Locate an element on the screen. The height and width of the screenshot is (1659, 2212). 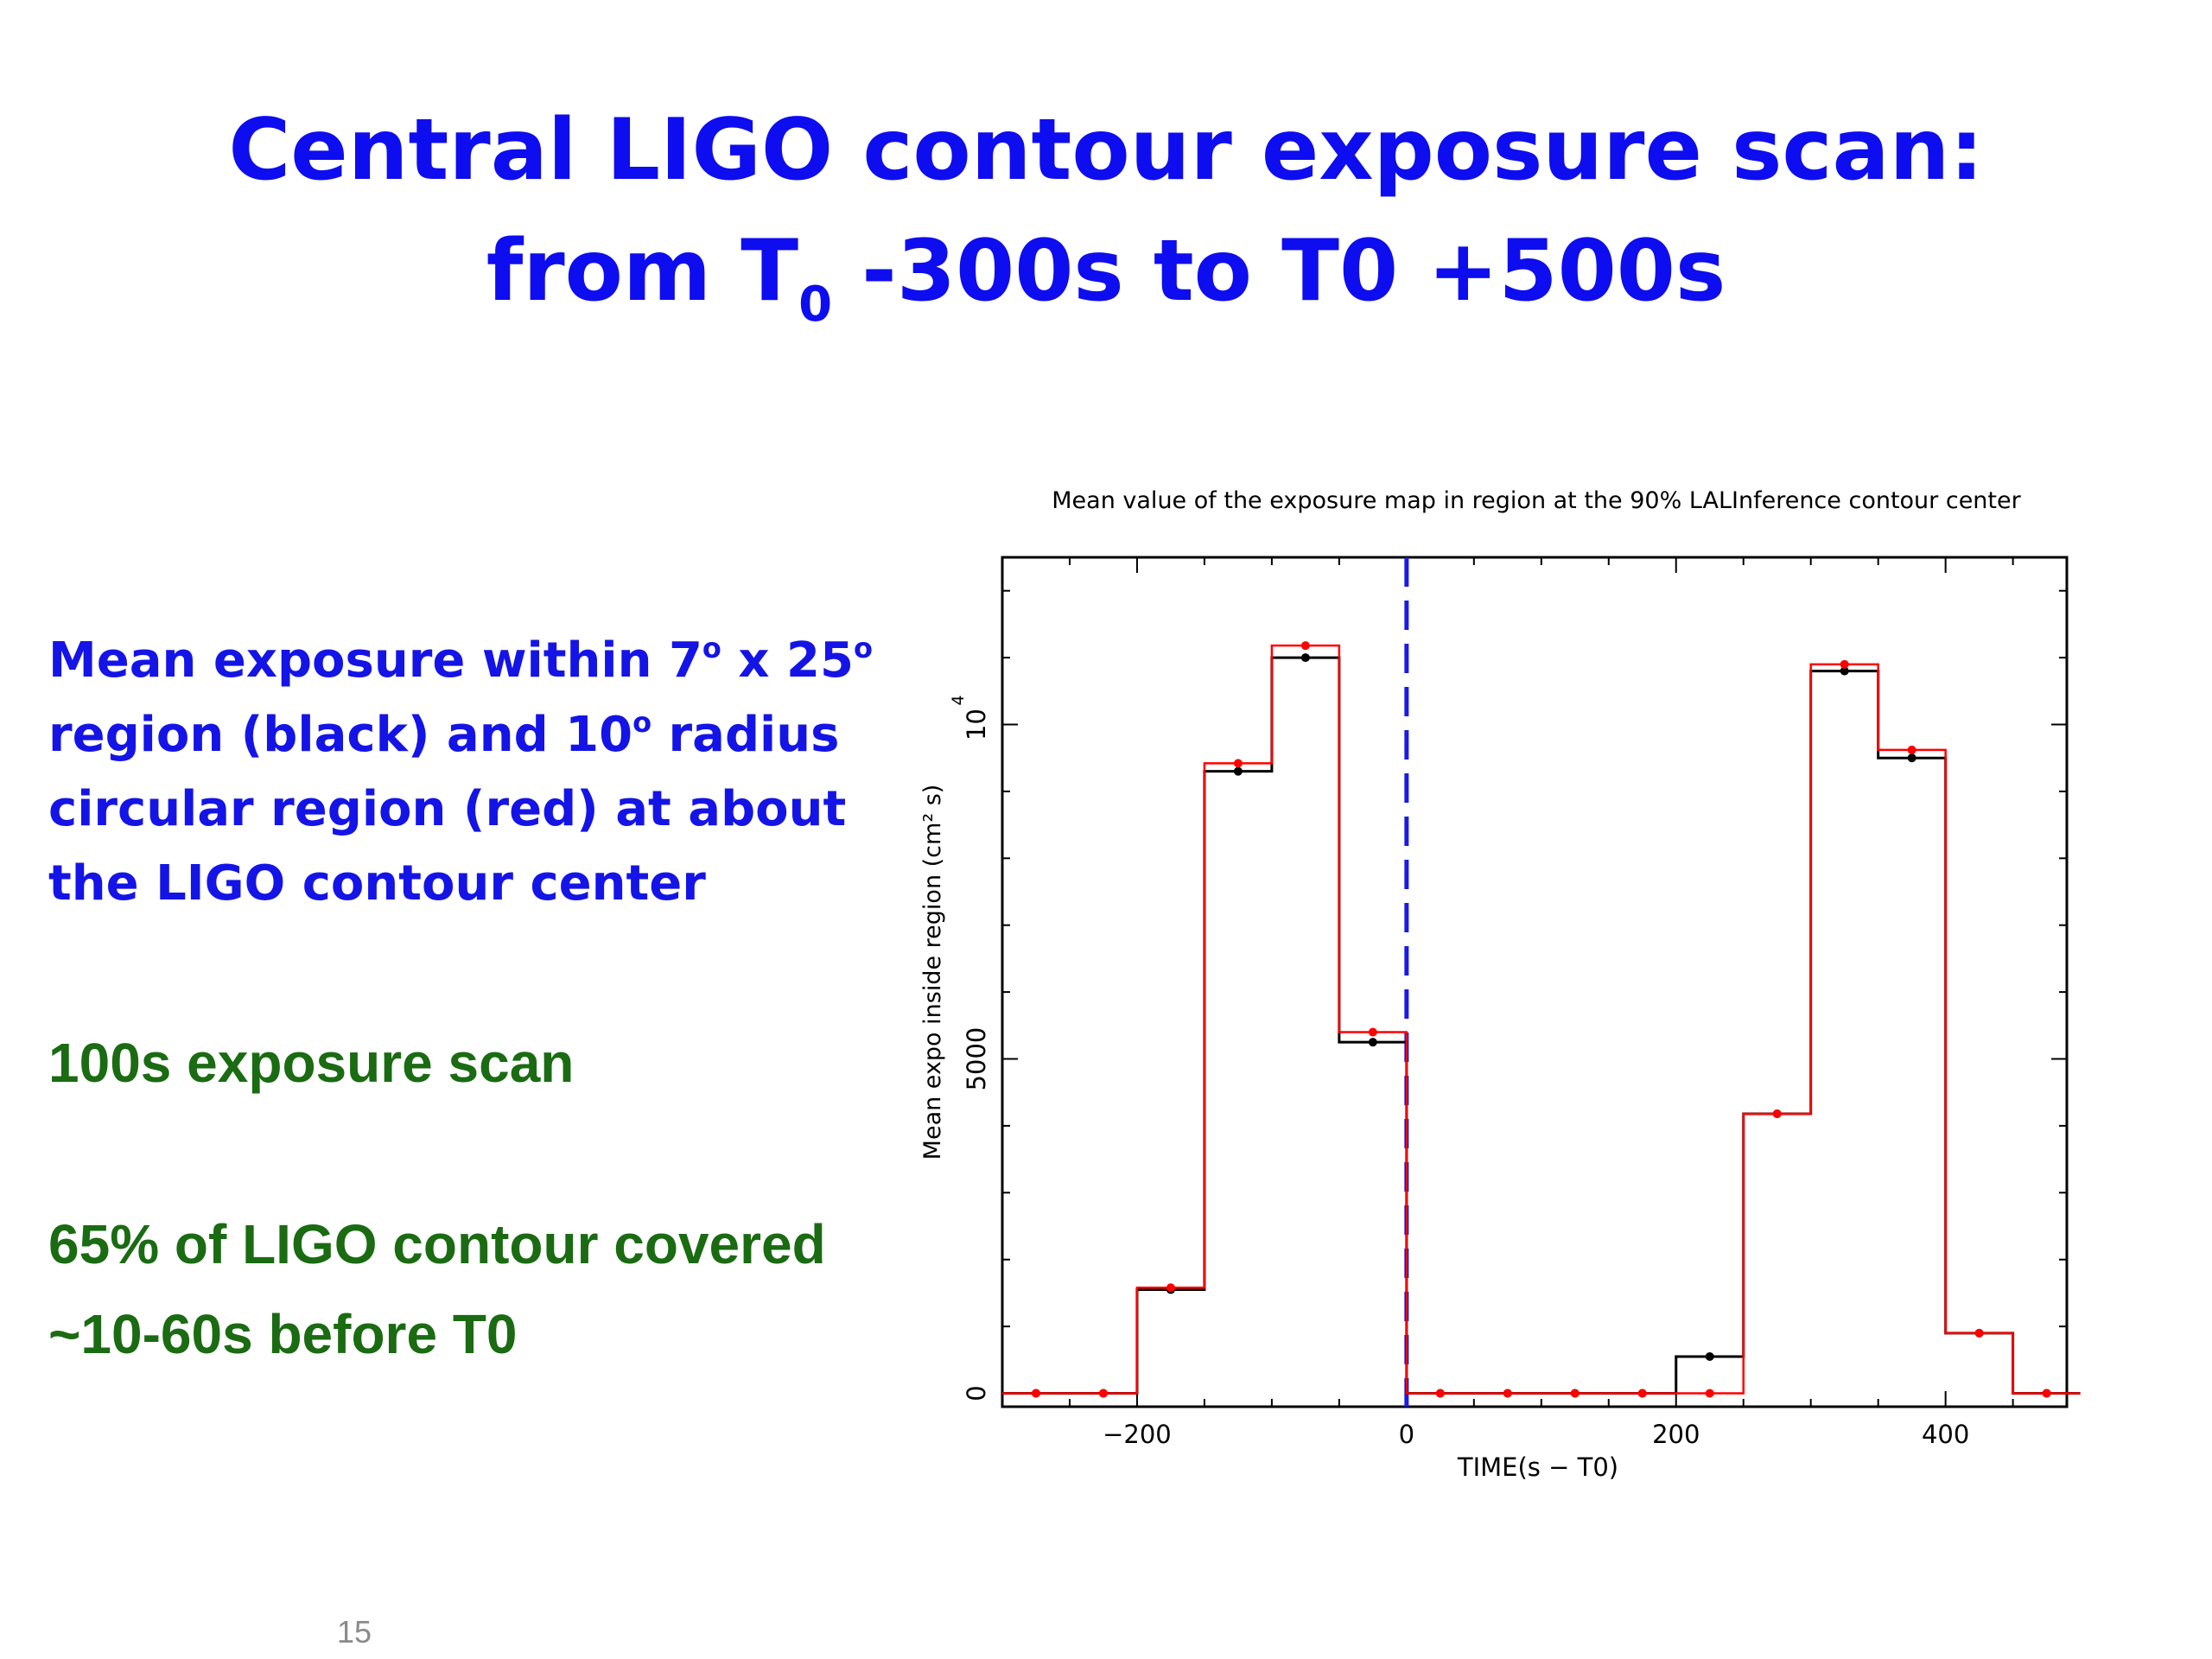
desc-part-1: Mean exposure within 7 is located at coordinates (375, 660).